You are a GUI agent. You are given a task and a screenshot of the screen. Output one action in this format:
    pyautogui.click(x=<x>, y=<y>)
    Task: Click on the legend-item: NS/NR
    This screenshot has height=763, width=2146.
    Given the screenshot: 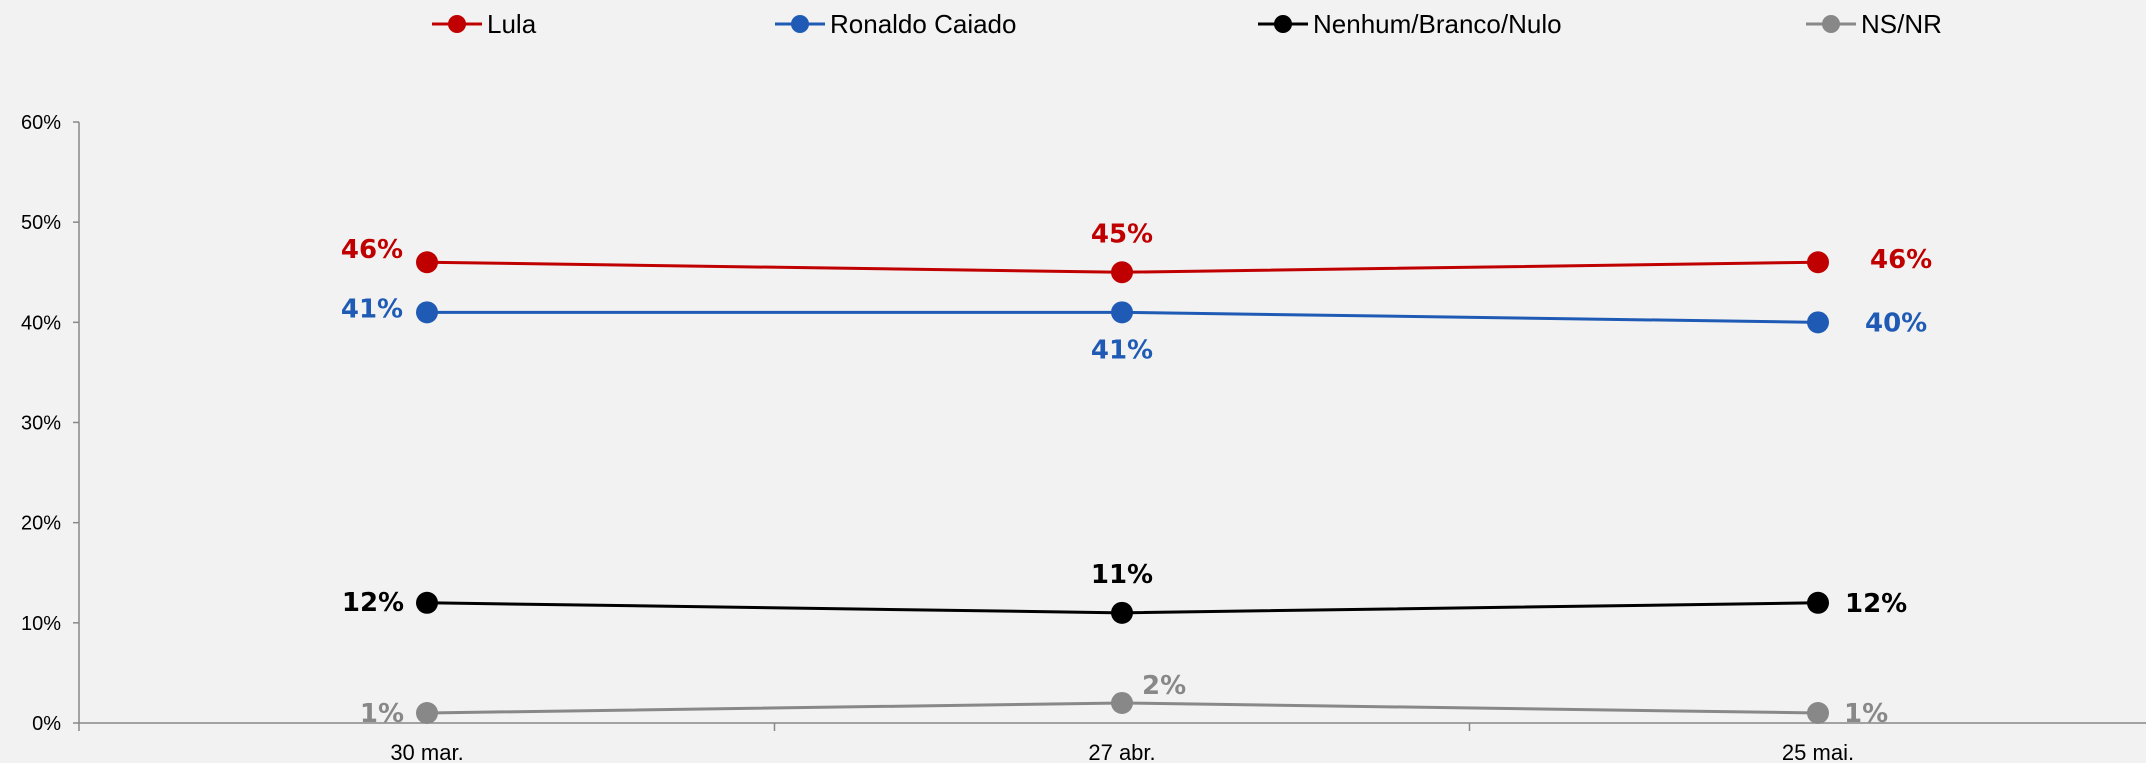 What is the action you would take?
    pyautogui.click(x=1874, y=24)
    